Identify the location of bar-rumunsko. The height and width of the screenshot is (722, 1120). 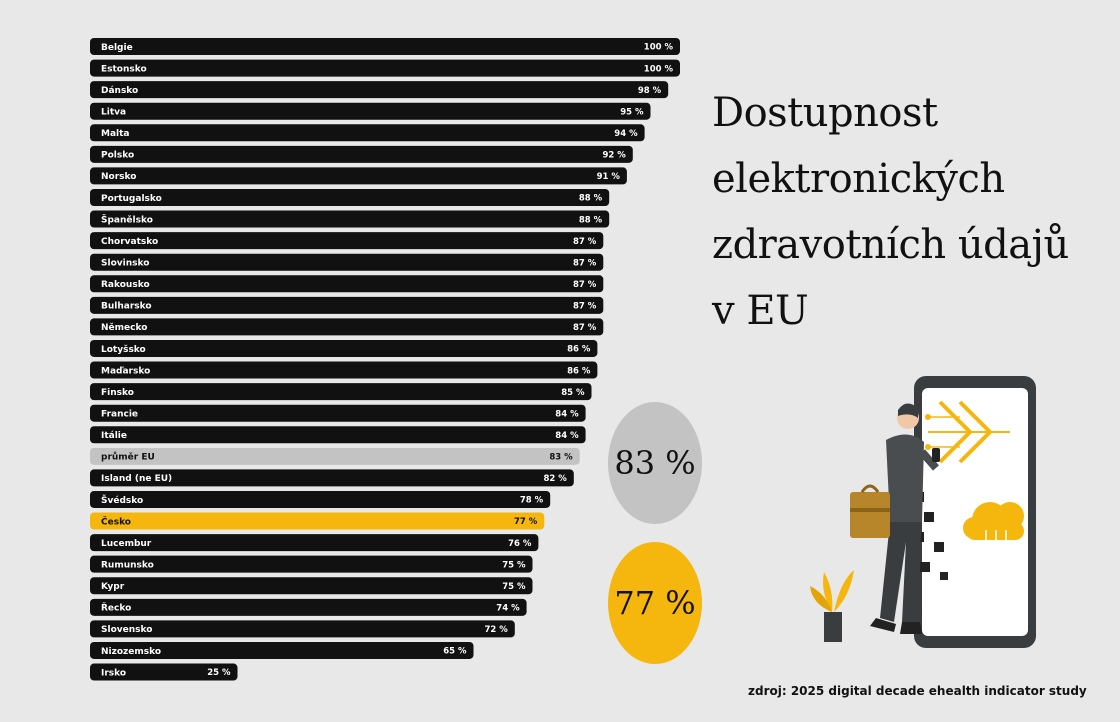
(311, 564).